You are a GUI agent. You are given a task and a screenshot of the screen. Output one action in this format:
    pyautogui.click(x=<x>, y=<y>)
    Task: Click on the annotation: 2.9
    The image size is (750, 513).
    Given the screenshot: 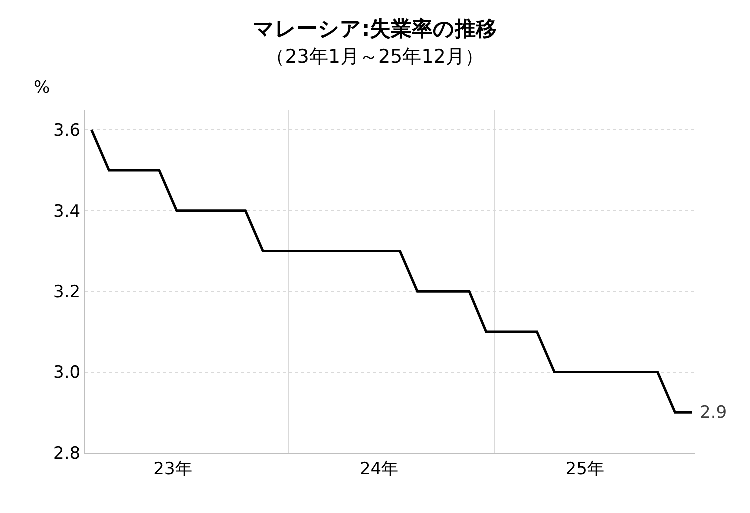 What is the action you would take?
    pyautogui.click(x=714, y=413)
    